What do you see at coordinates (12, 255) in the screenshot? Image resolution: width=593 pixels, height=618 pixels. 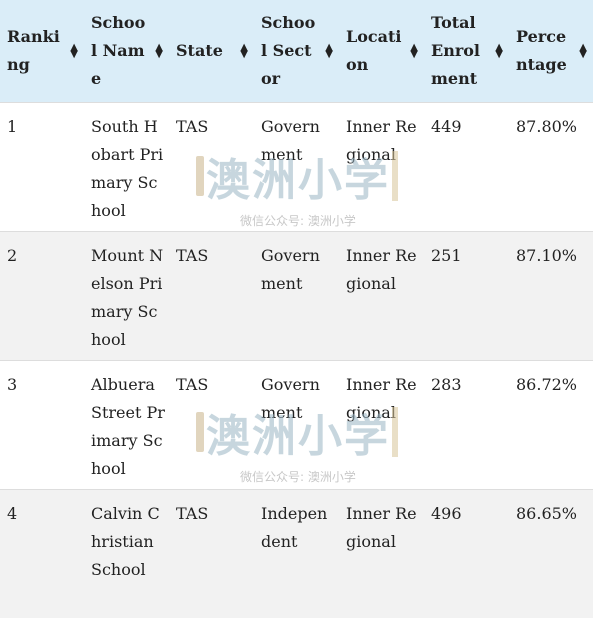 I see `cell-ranking: 2` at bounding box center [12, 255].